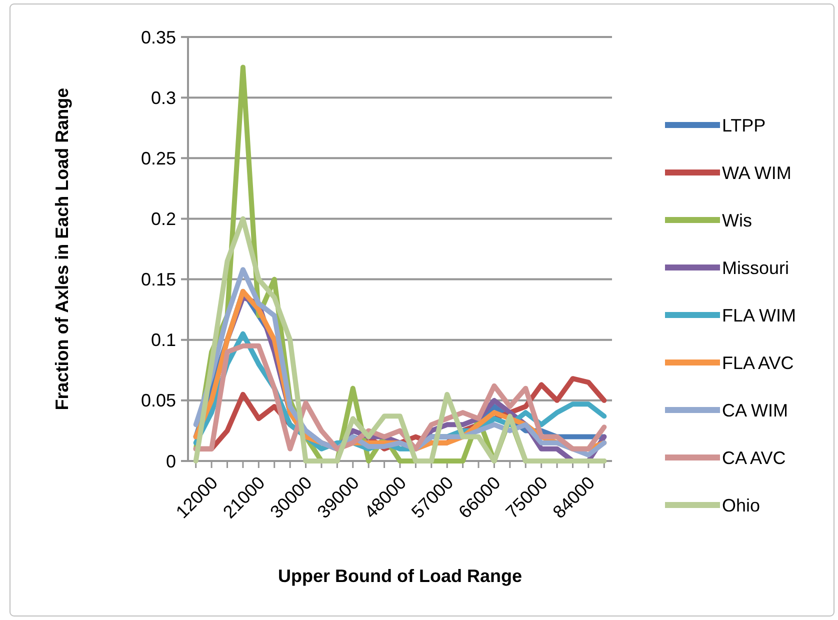 Image resolution: width=838 pixels, height=620 pixels. Describe the element at coordinates (754, 458) in the screenshot. I see `legend-label: CA AVC` at that location.